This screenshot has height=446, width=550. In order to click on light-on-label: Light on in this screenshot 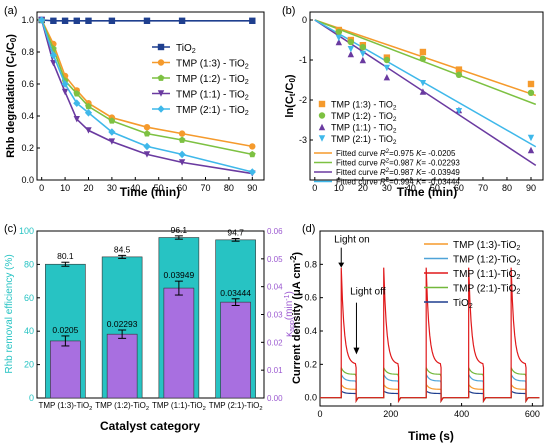, I will do `click(352, 240)`.